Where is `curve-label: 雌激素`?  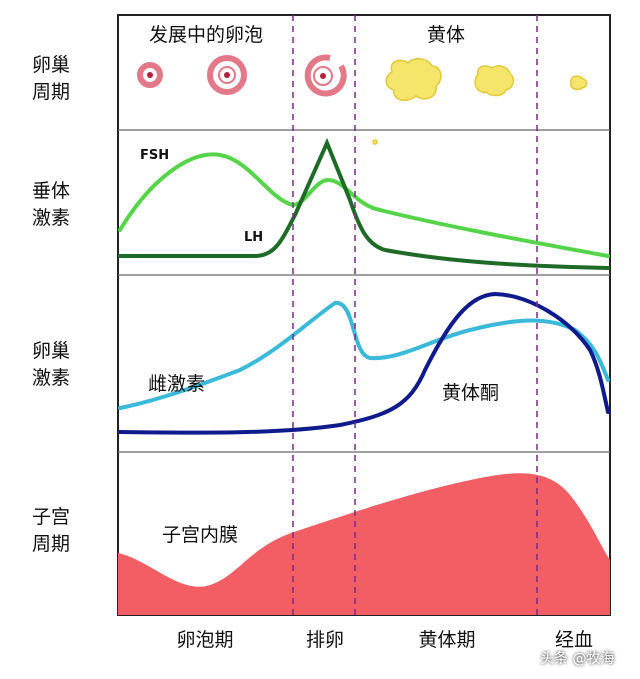 curve-label: 雌激素 is located at coordinates (177, 384).